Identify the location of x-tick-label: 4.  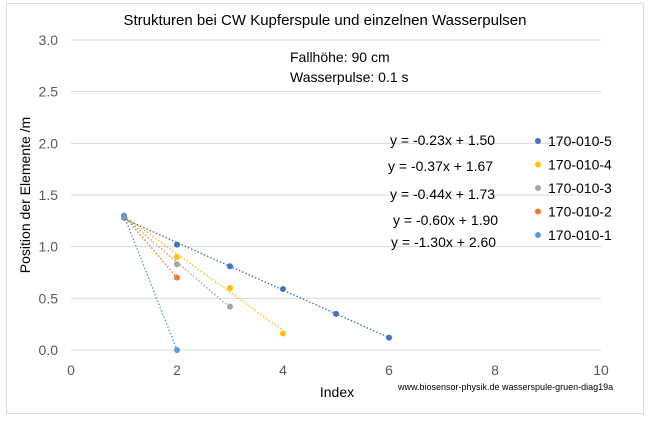
(283, 370).